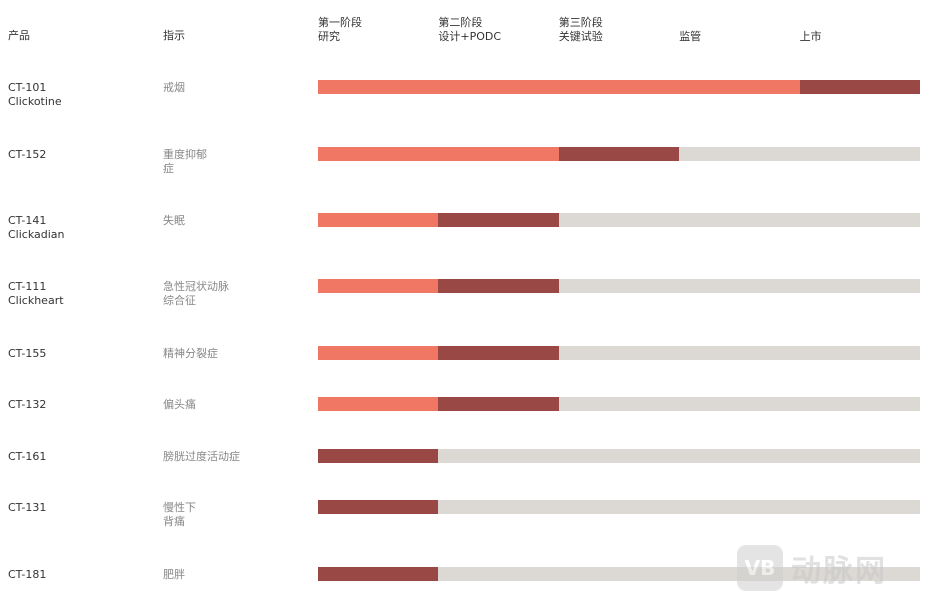 Image resolution: width=935 pixels, height=602 pixels. I want to click on stage-header-1: 第一阶段 研究, so click(340, 30).